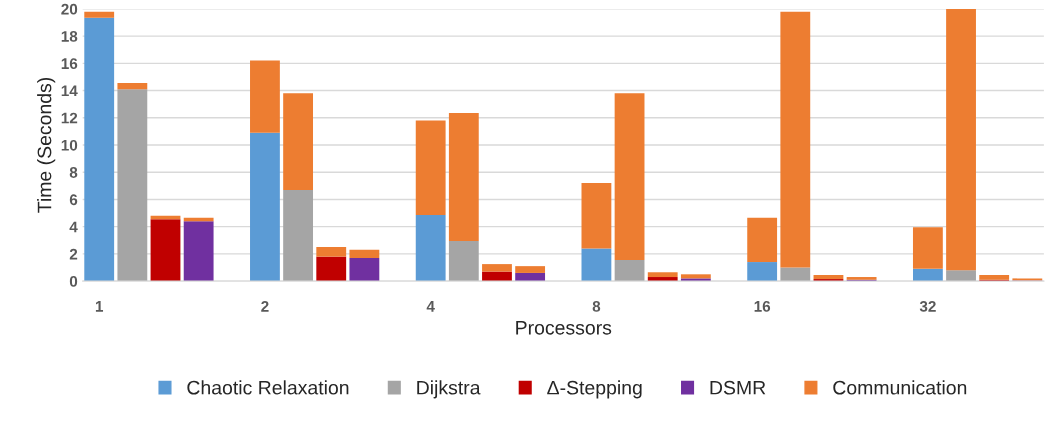  Describe the element at coordinates (69, 9) in the screenshot. I see `y-tick-label: 20` at that location.